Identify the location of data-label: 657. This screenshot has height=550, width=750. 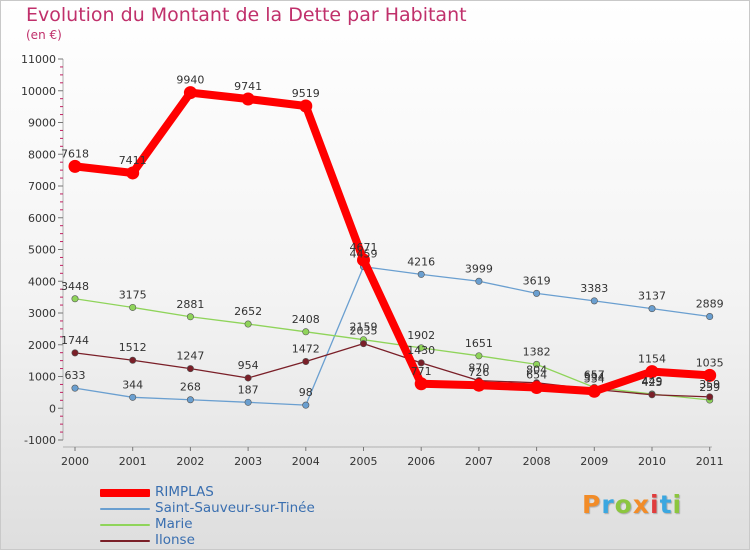
(594, 374).